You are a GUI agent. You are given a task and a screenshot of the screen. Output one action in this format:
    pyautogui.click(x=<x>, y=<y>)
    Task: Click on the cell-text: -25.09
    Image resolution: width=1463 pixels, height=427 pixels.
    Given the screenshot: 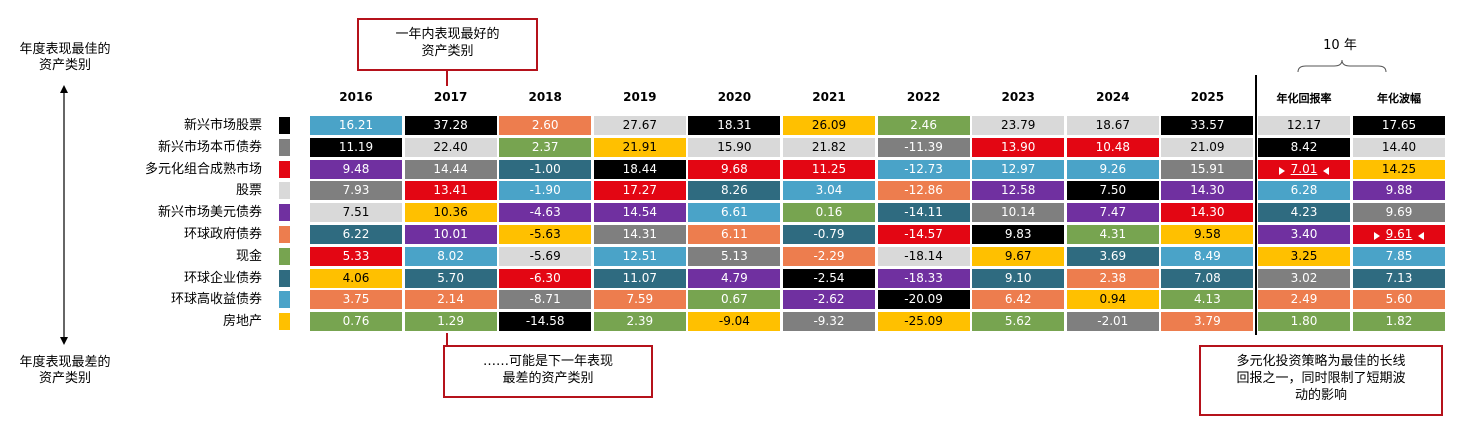 What is the action you would take?
    pyautogui.click(x=923, y=321)
    